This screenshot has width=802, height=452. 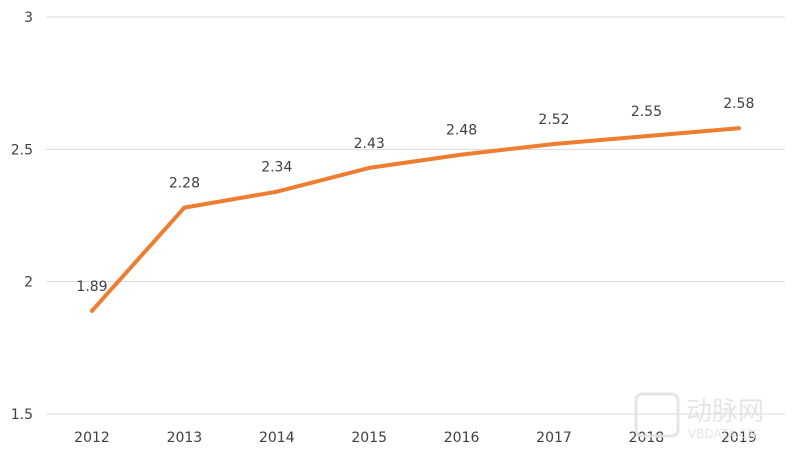 I want to click on x-tick-label: 2014, so click(x=277, y=438).